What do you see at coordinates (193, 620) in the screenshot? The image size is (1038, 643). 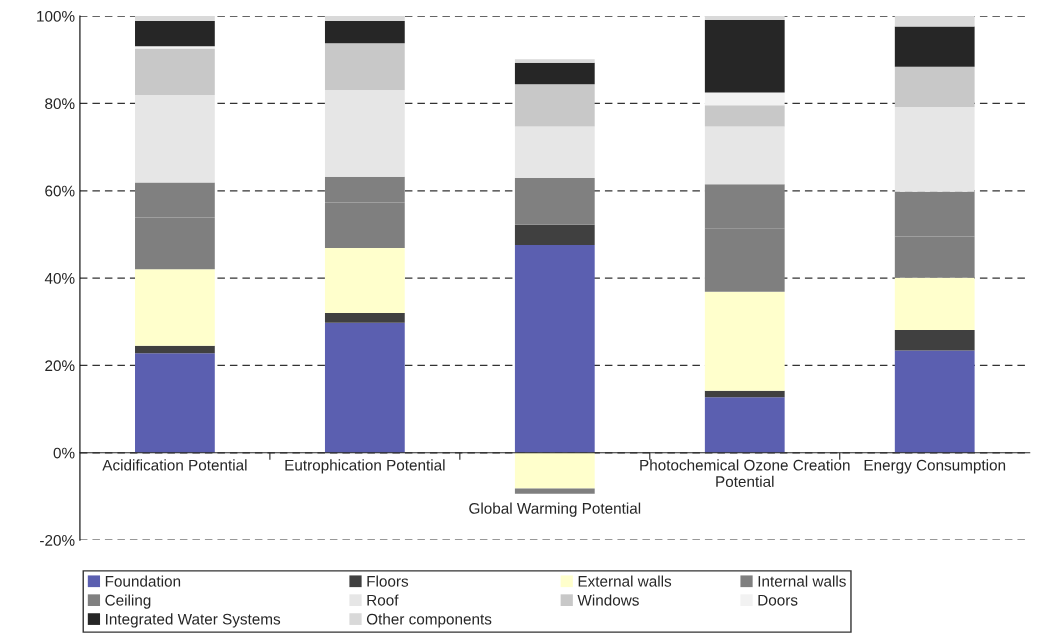 I see `legend-label: Integrated Water Systems` at bounding box center [193, 620].